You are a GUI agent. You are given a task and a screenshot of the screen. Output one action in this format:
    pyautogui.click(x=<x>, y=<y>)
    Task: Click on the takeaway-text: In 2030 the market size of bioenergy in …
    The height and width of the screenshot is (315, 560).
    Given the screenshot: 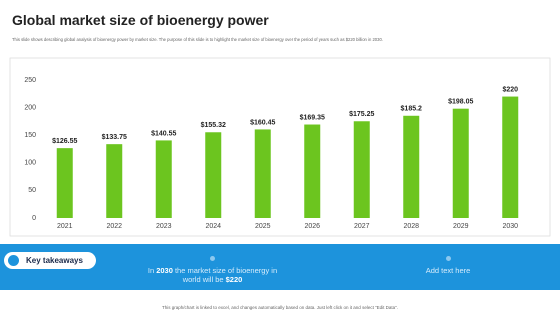 What is the action you would take?
    pyautogui.click(x=212, y=275)
    